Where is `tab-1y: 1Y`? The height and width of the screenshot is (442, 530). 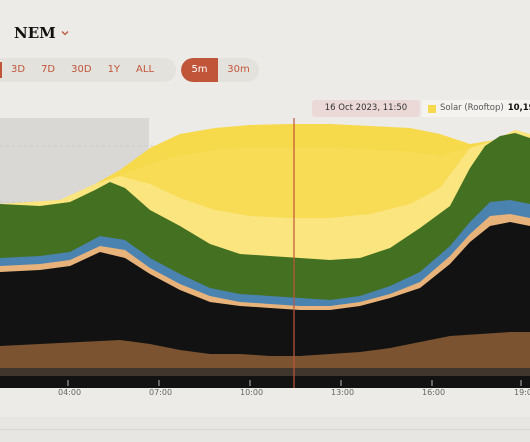
tab-1y: 1Y is located at coordinates (114, 69).